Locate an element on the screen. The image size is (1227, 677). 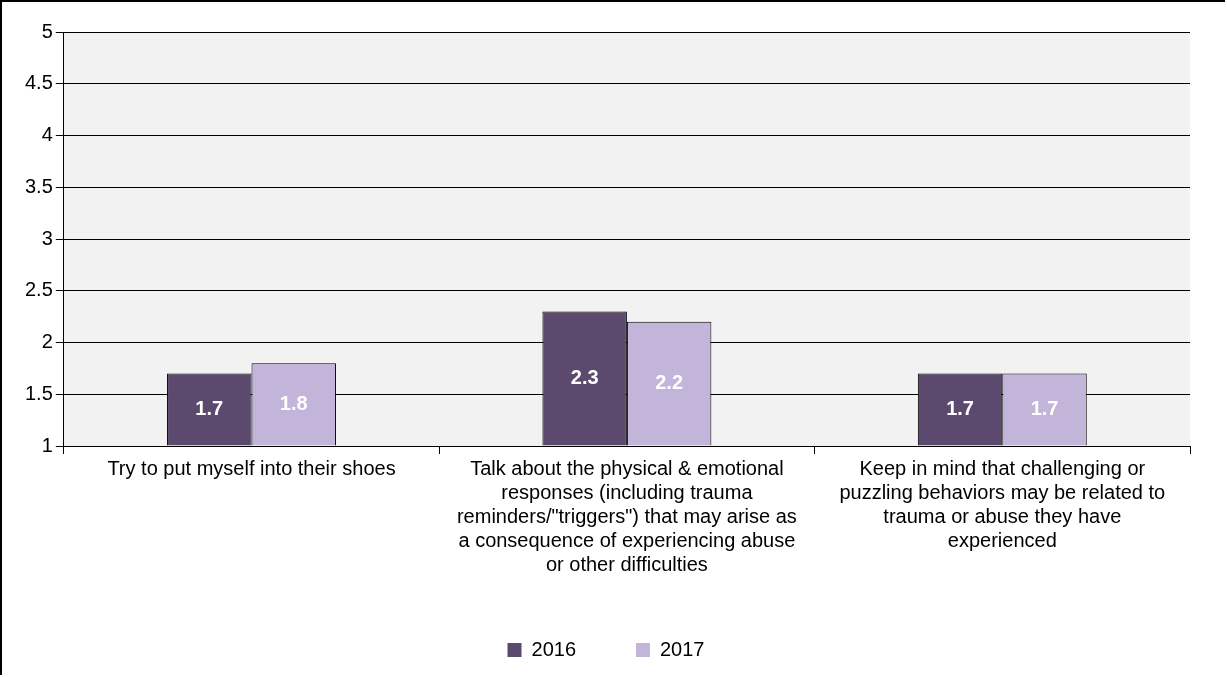
y-tick-label: 4.5 is located at coordinates (38, 82).